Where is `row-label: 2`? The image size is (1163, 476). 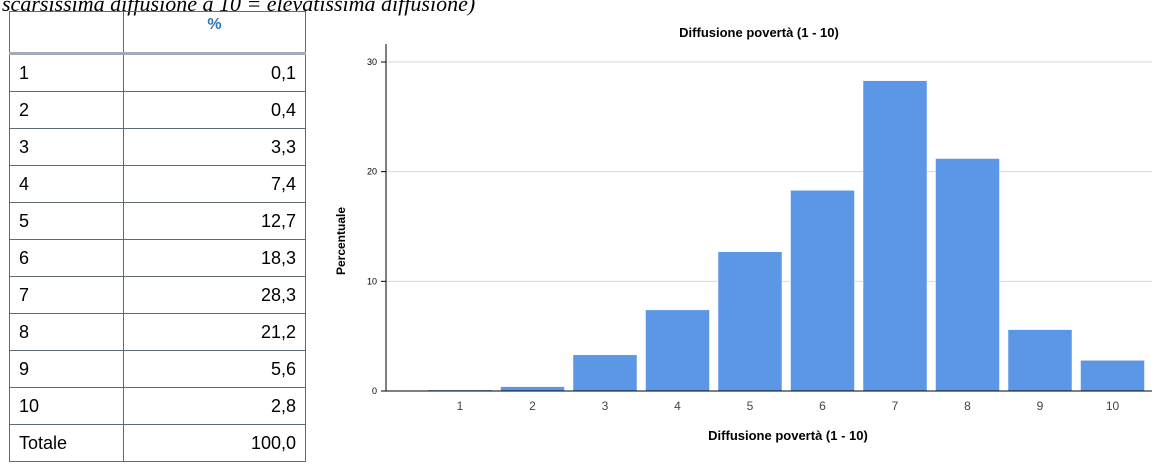 row-label: 2 is located at coordinates (66, 110).